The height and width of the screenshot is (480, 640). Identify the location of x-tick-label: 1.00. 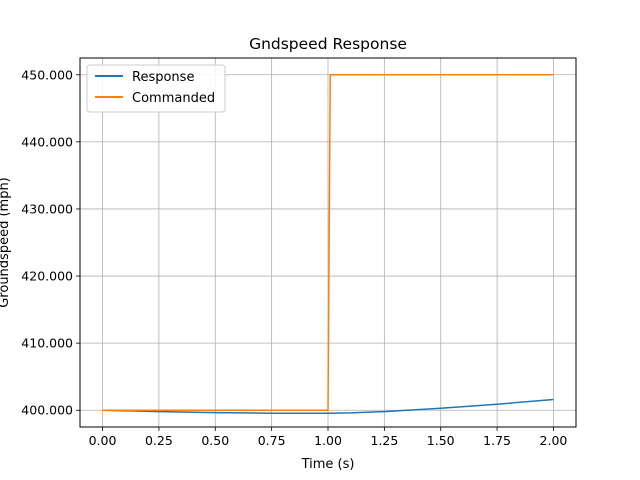
(328, 440).